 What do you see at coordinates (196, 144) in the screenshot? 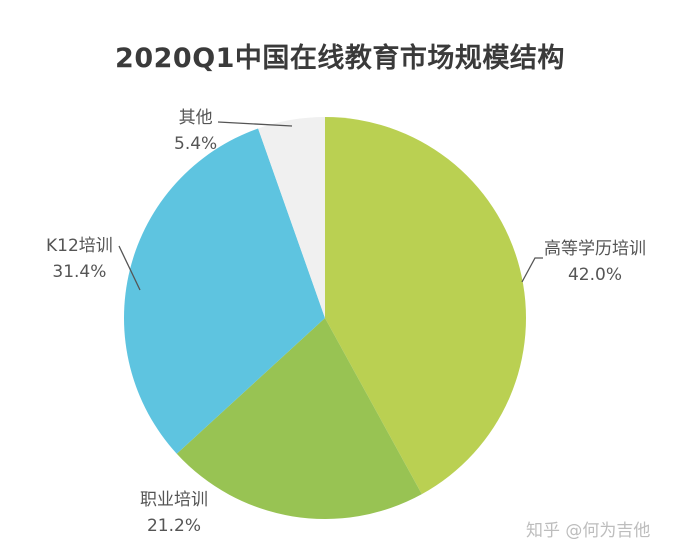
I see `label-percent: 5.4%` at bounding box center [196, 144].